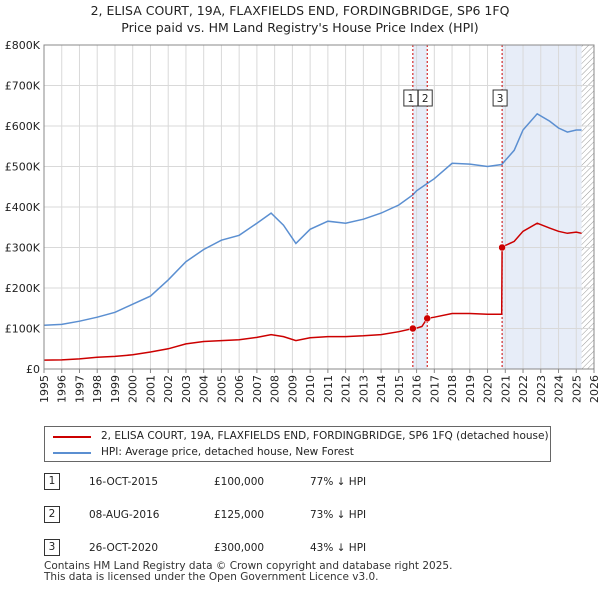  I want to click on x-tick-label-2020: 2020, so click(488, 389).